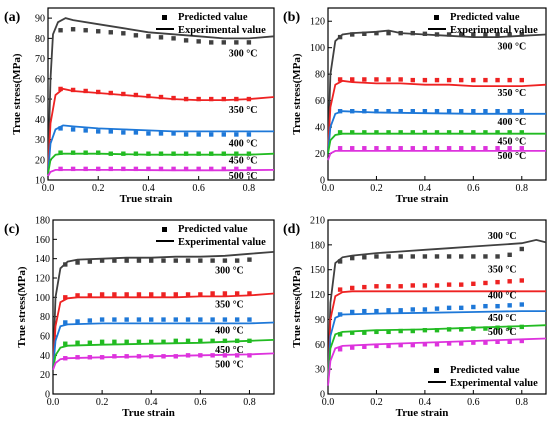 The image size is (550, 423). Describe the element at coordinates (320, 128) in the screenshot. I see `y-tick-label: 40` at that location.